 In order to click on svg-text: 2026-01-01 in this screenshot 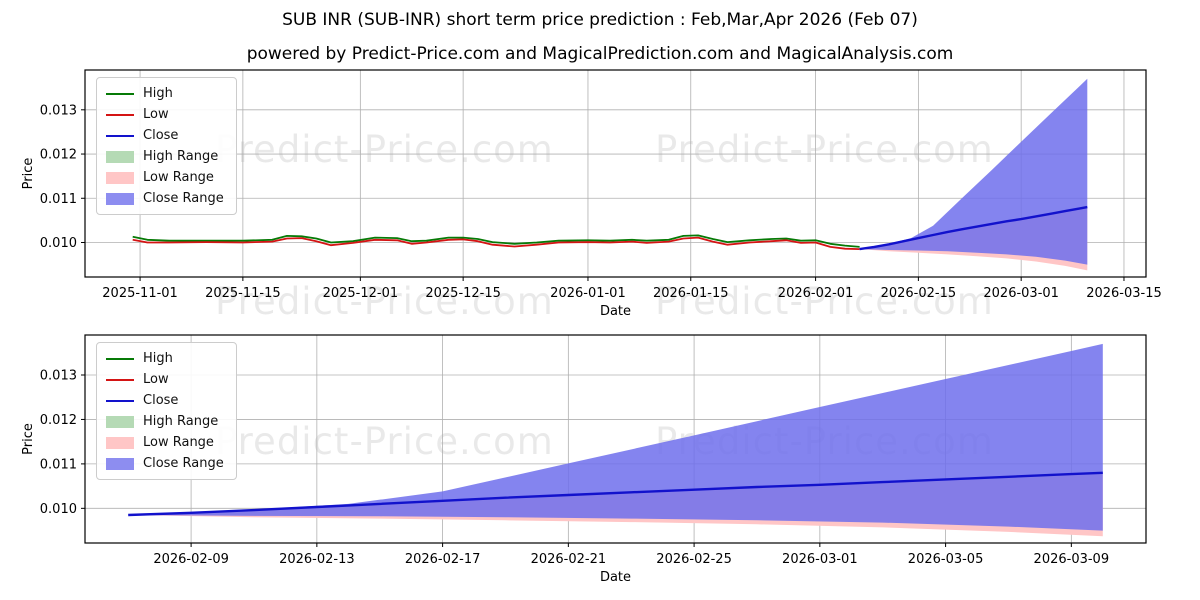, I will do `click(588, 293)`.